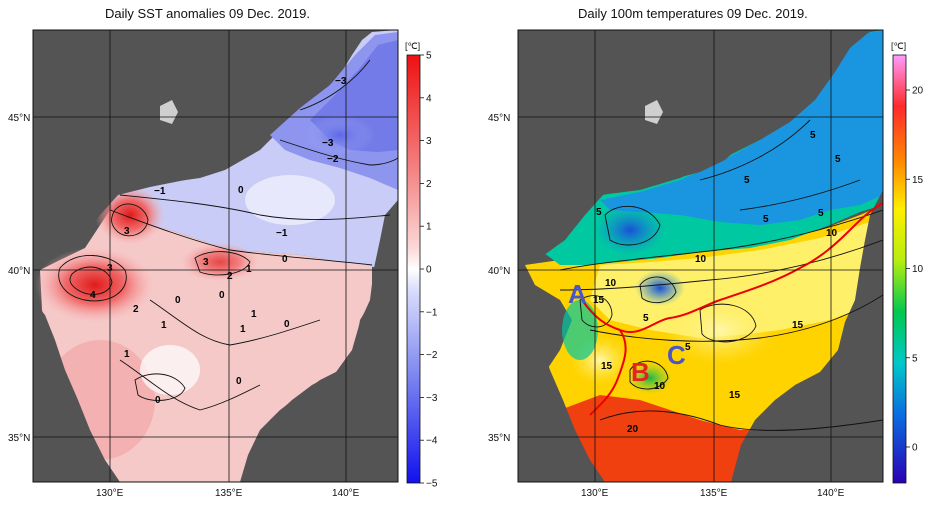  What do you see at coordinates (432, 398) in the screenshot?
I see `colorbar-tick-label: −3` at bounding box center [432, 398].